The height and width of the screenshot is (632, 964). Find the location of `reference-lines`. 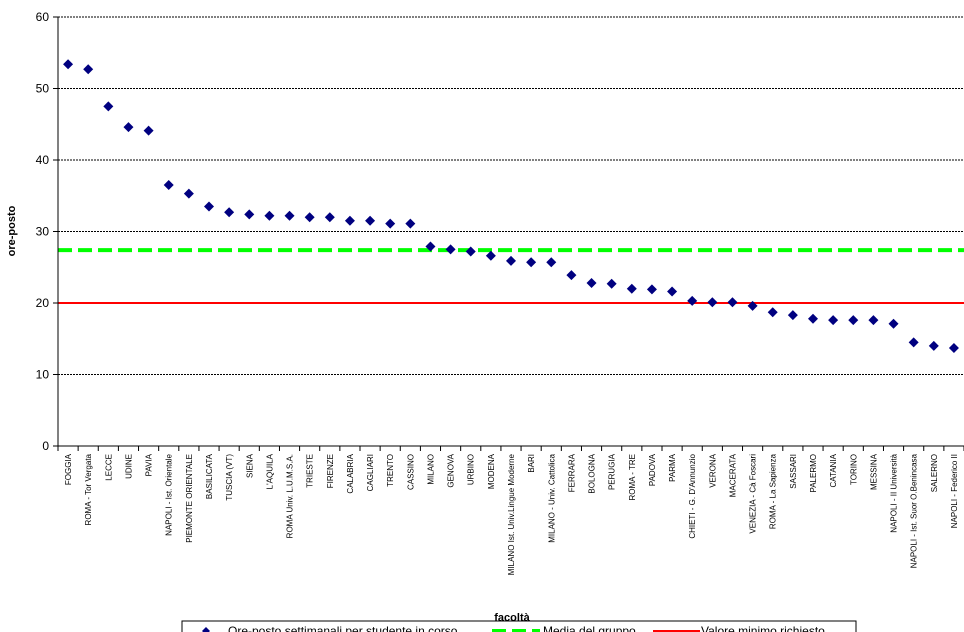

reference-lines is located at coordinates (511, 276).